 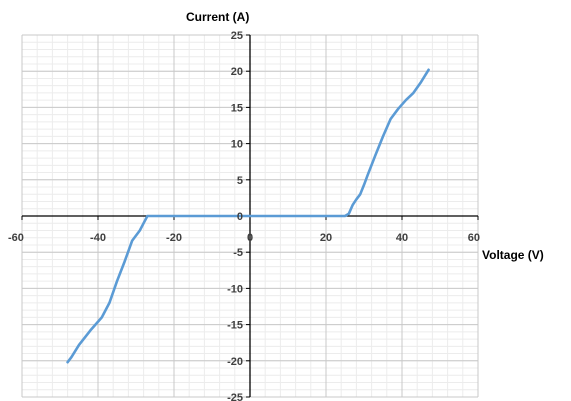 I want to click on y-tick-label: 25, so click(x=237, y=36).